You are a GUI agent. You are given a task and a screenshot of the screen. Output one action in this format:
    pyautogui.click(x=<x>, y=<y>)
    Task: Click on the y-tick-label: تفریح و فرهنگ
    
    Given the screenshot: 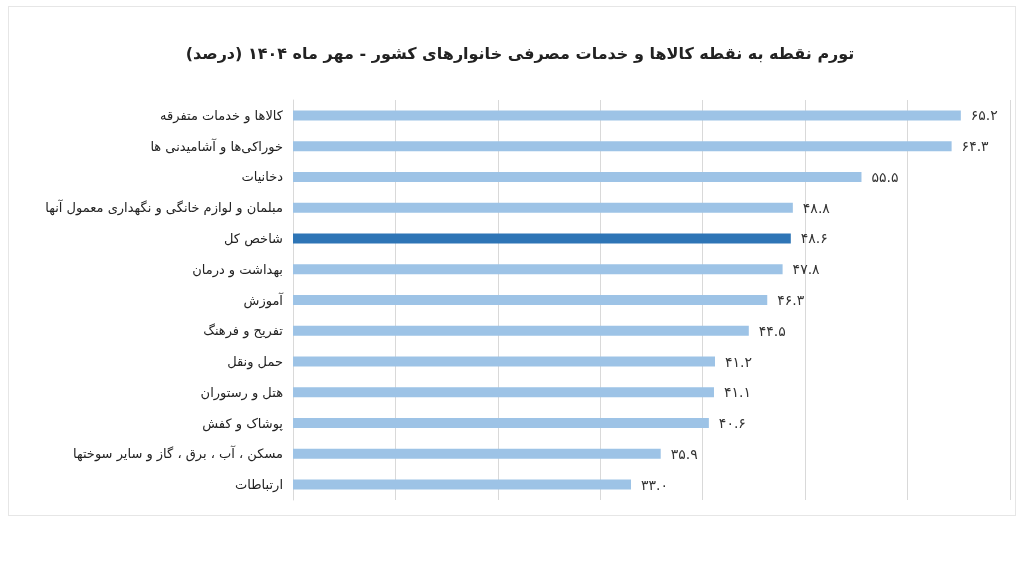 What is the action you would take?
    pyautogui.click(x=243, y=331)
    